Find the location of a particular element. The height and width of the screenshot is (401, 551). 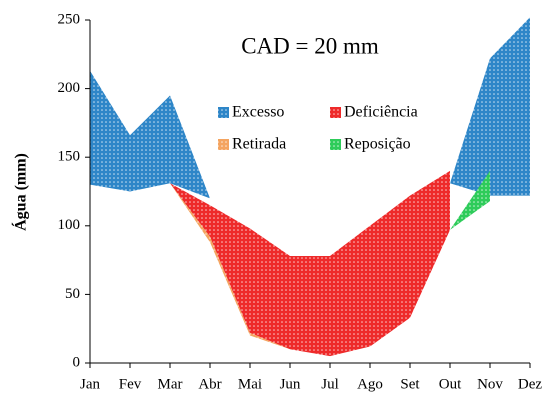

x-tick-label: Jan is located at coordinates (90, 384).